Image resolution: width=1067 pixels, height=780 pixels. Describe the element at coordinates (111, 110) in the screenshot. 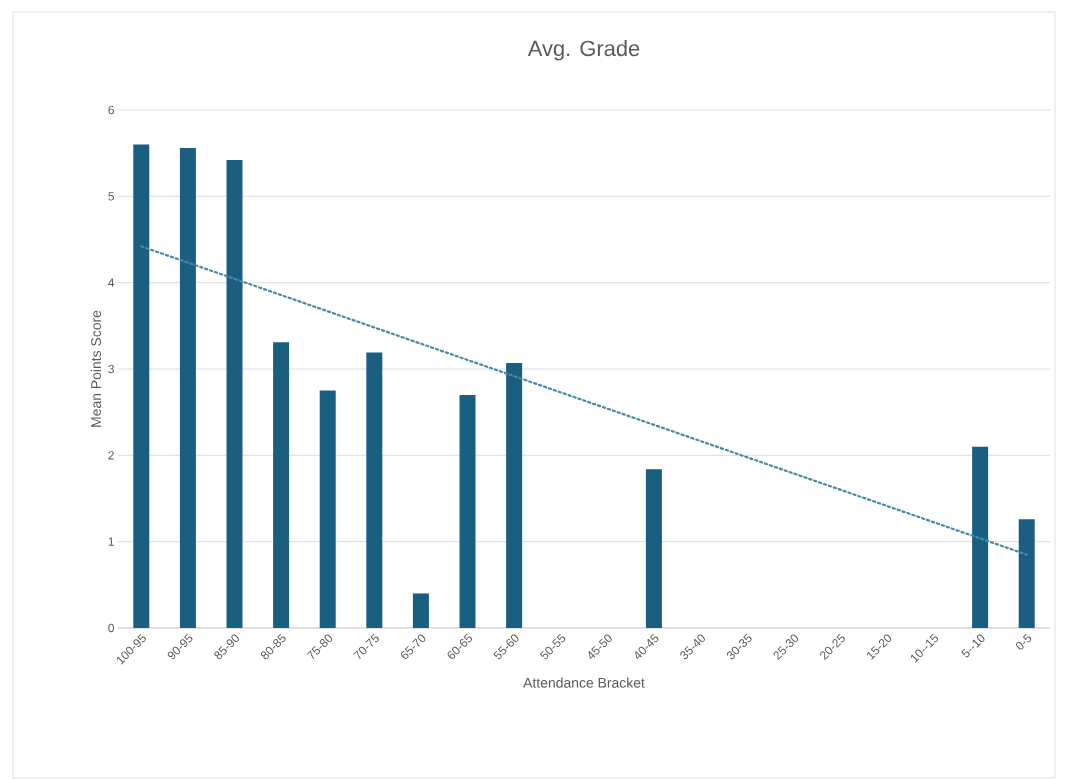

I see `y-tick-label: 6` at that location.